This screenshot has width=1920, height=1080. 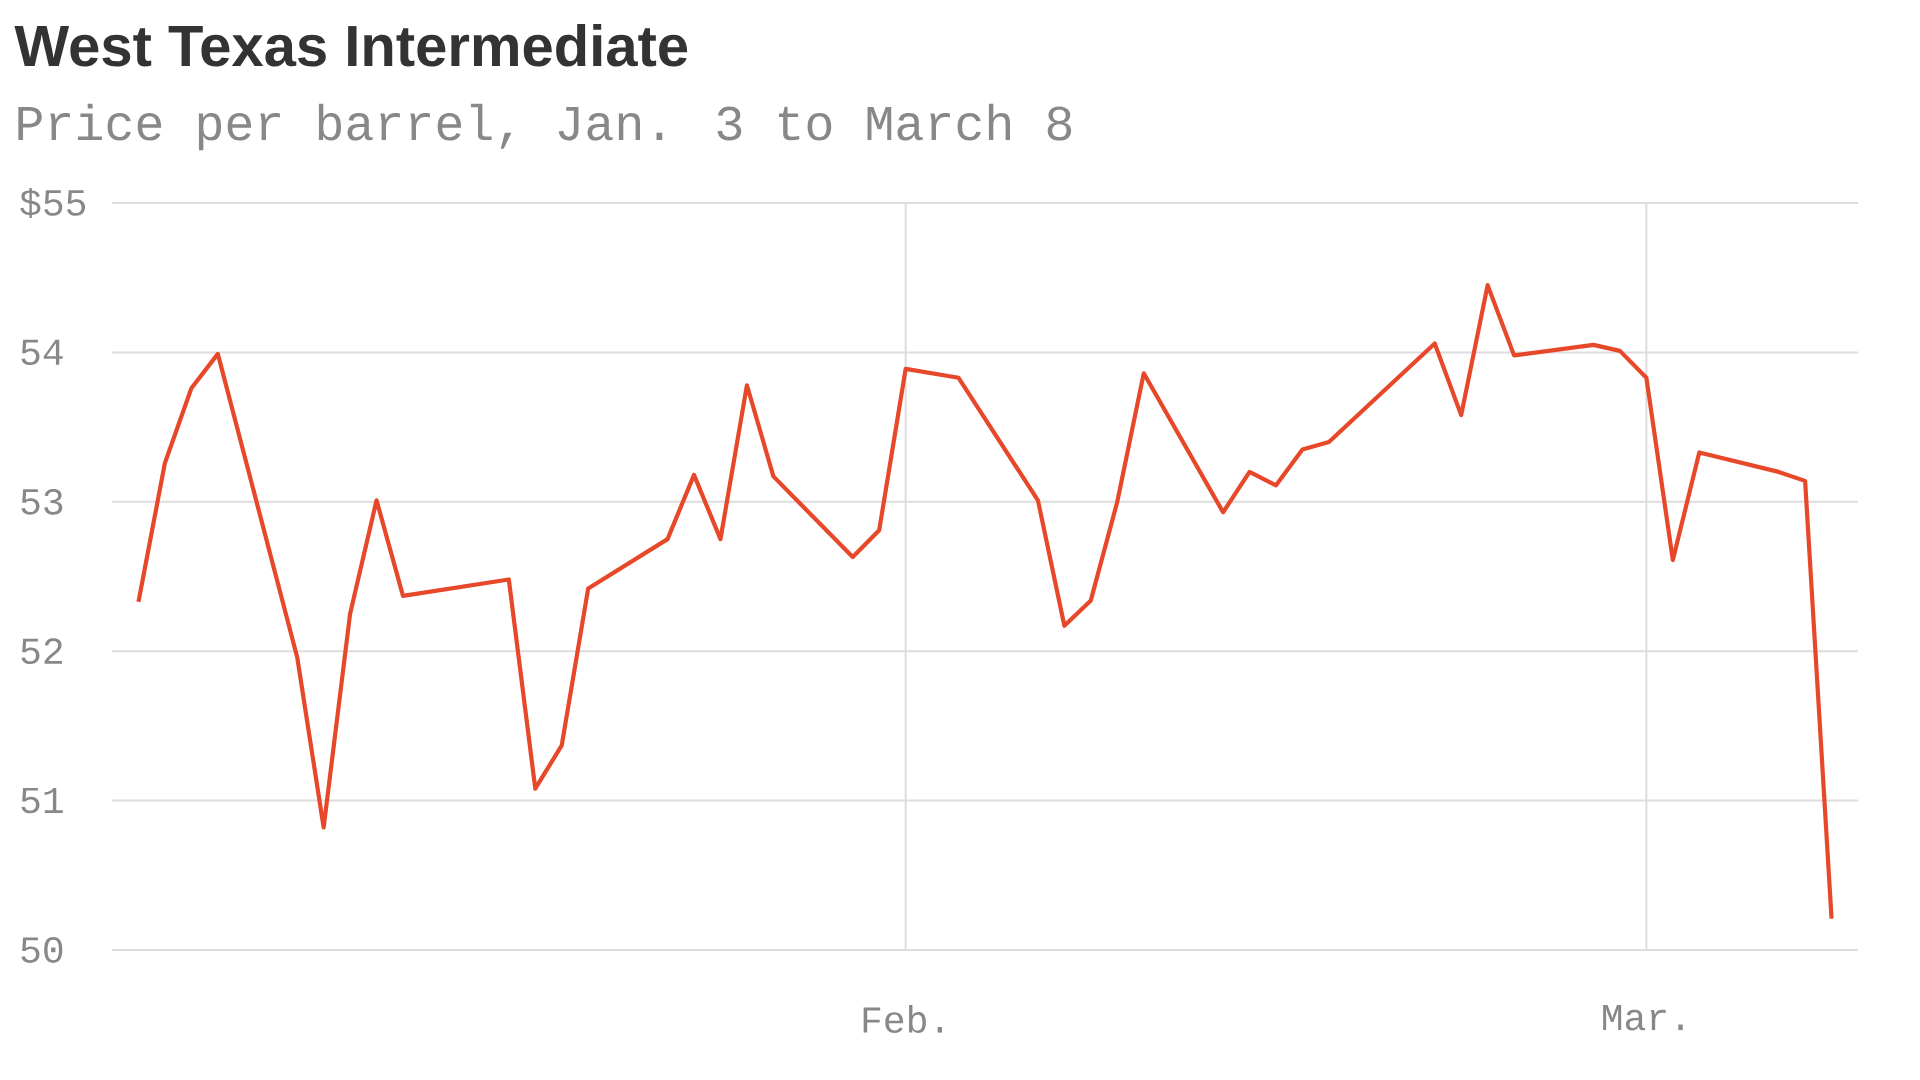 I want to click on y-tick-label: 50, so click(x=42, y=950).